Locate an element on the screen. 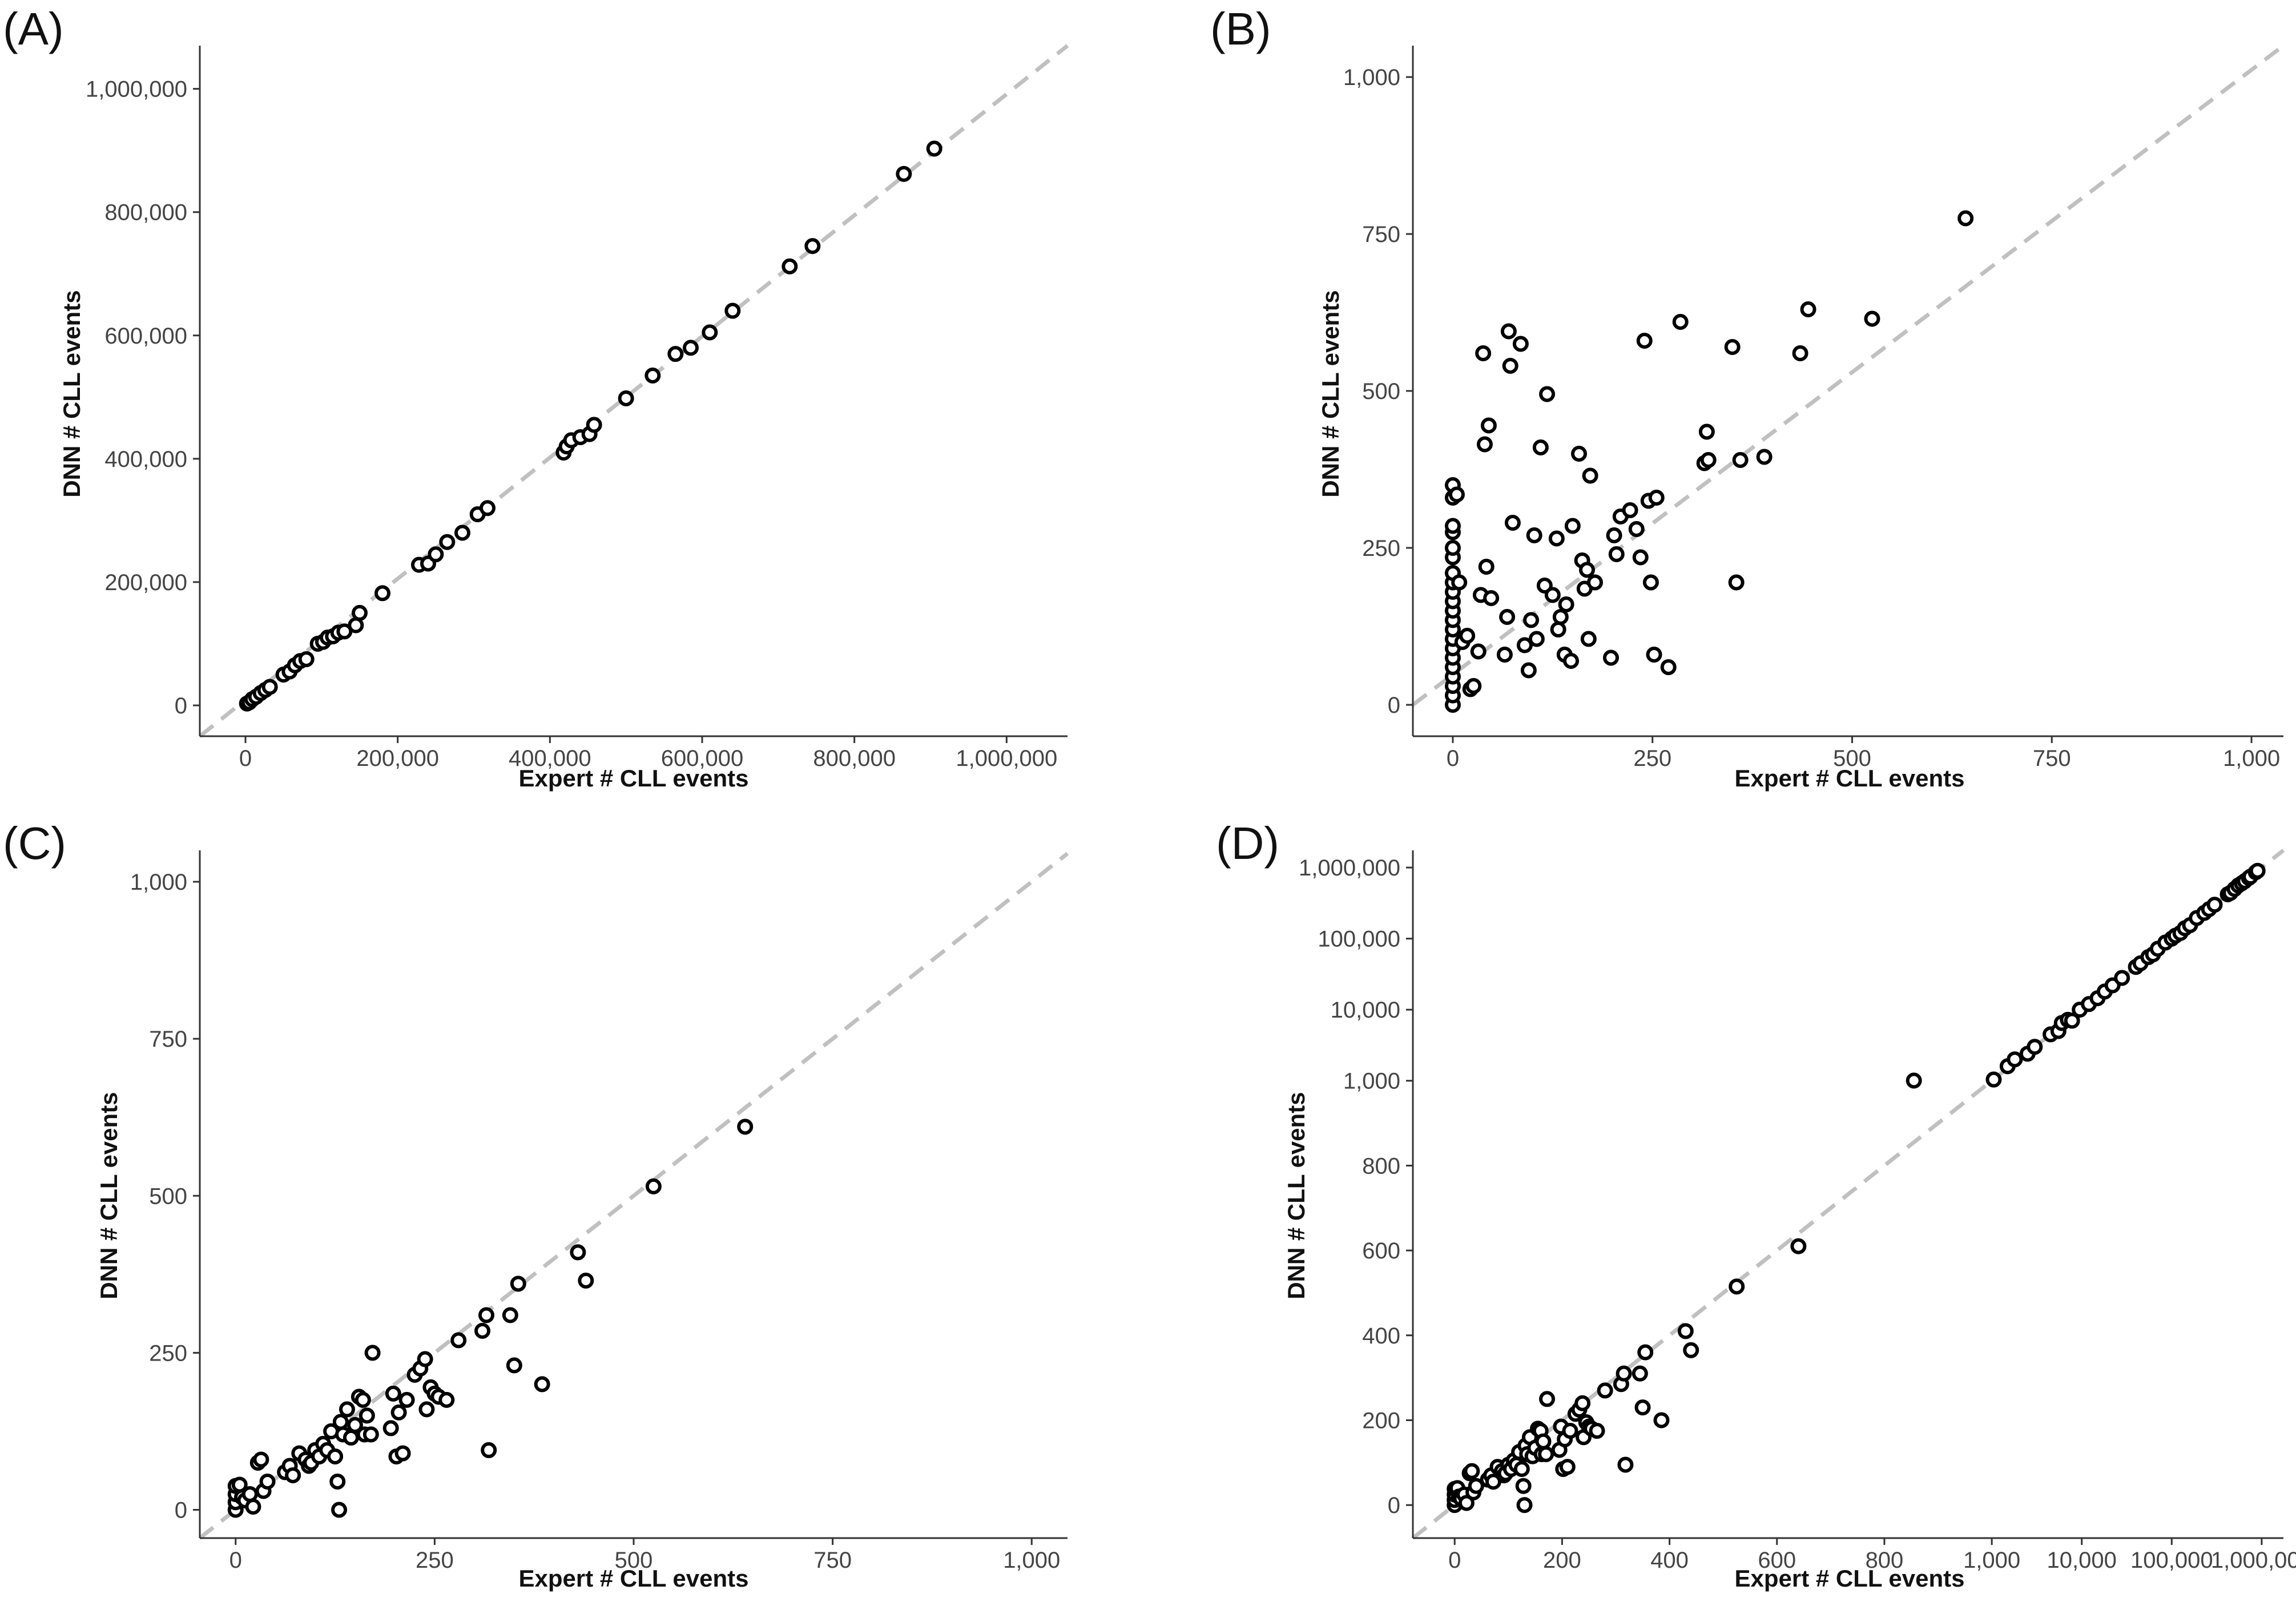 Image resolution: width=2296 pixels, height=1598 pixels. panel-d-xlabel: Expert # CLL events is located at coordinates (1849, 1578).